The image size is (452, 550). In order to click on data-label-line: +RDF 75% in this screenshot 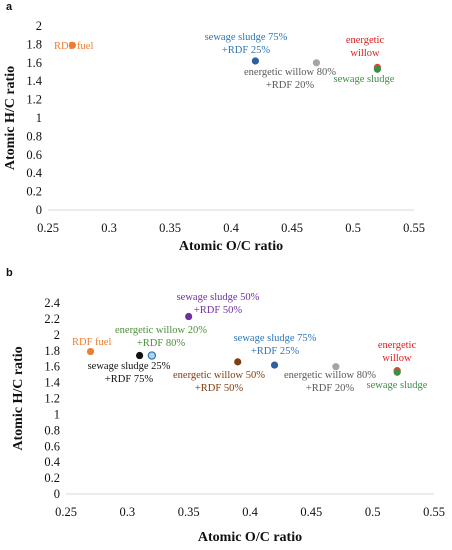, I will do `click(129, 379)`.